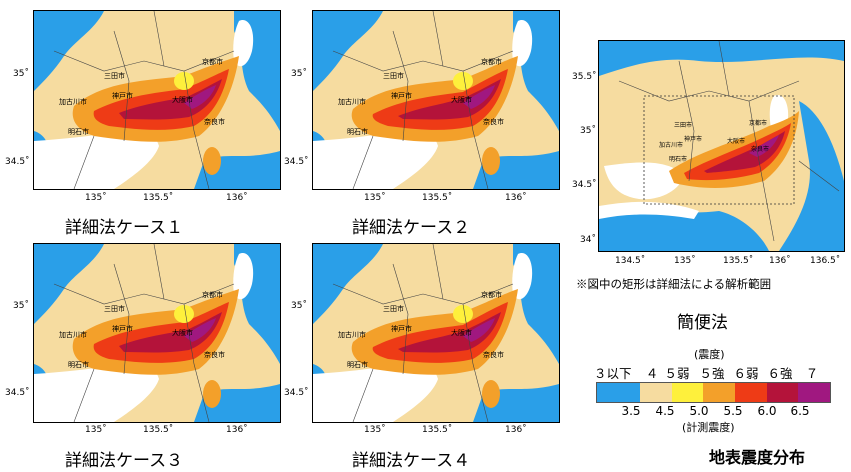  I want to click on y-tick: 35.5˚, so click(584, 77).